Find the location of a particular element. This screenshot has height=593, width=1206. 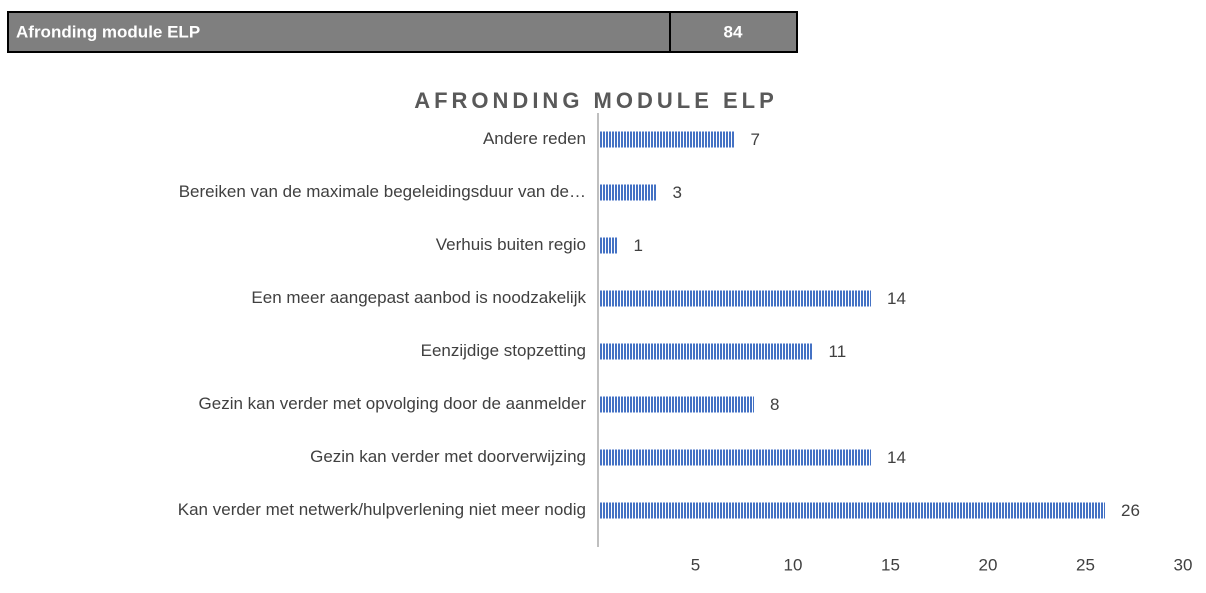

data-label: 3 is located at coordinates (677, 192).